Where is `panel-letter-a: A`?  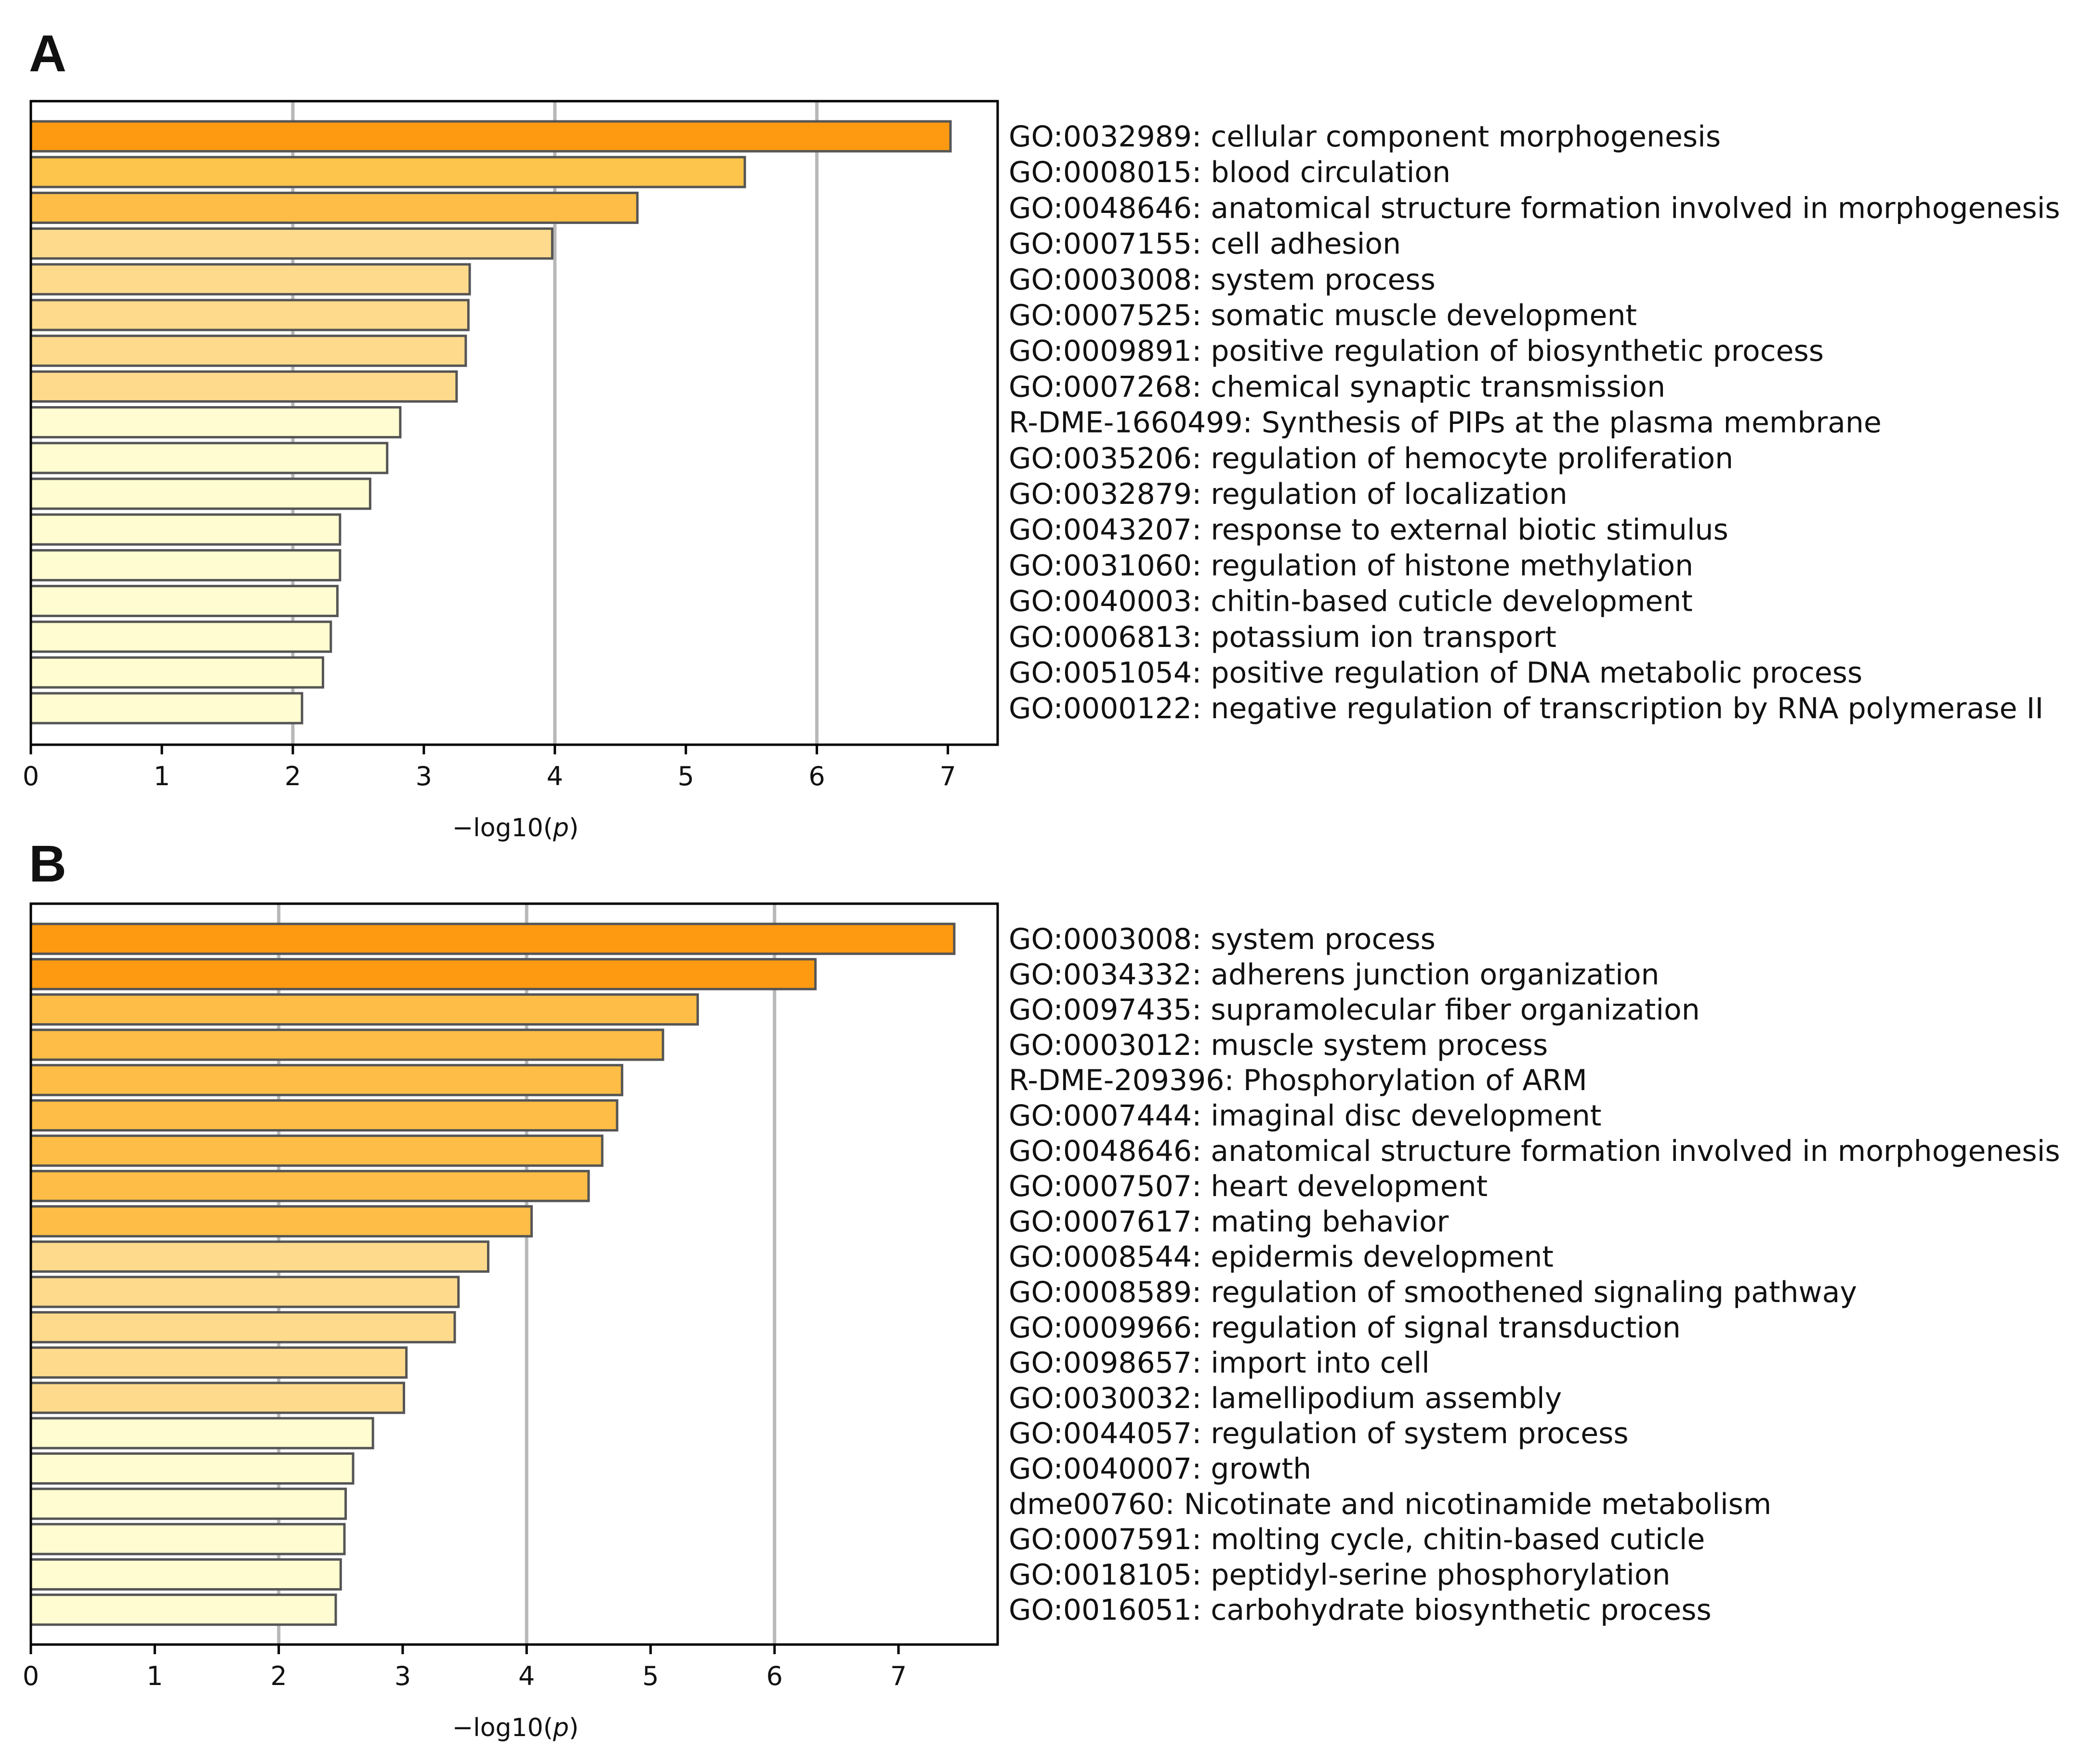
panel-letter-a: A is located at coordinates (47, 53).